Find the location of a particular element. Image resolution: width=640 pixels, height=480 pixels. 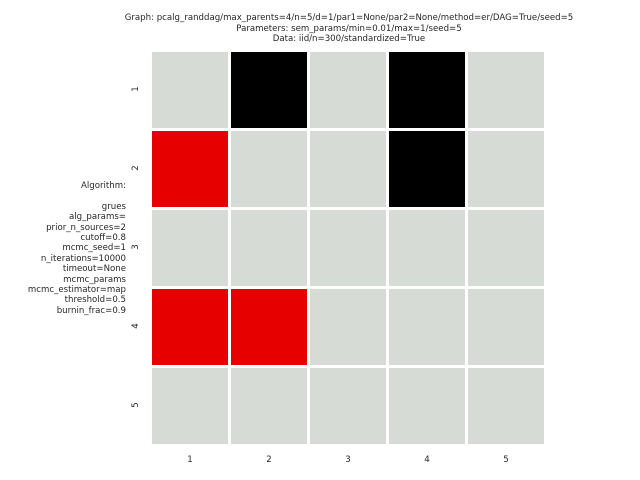

algorithm-line: cutoff=0.8 is located at coordinates (103, 238).